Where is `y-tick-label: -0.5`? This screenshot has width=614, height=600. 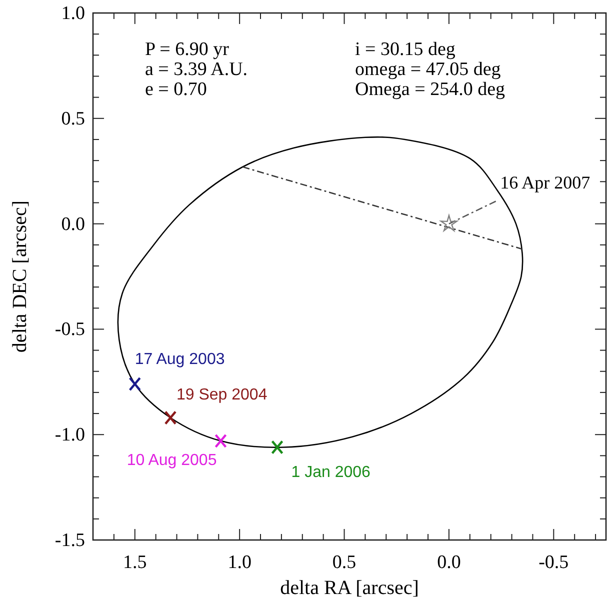
y-tick-label: -0.5 is located at coordinates (69, 329).